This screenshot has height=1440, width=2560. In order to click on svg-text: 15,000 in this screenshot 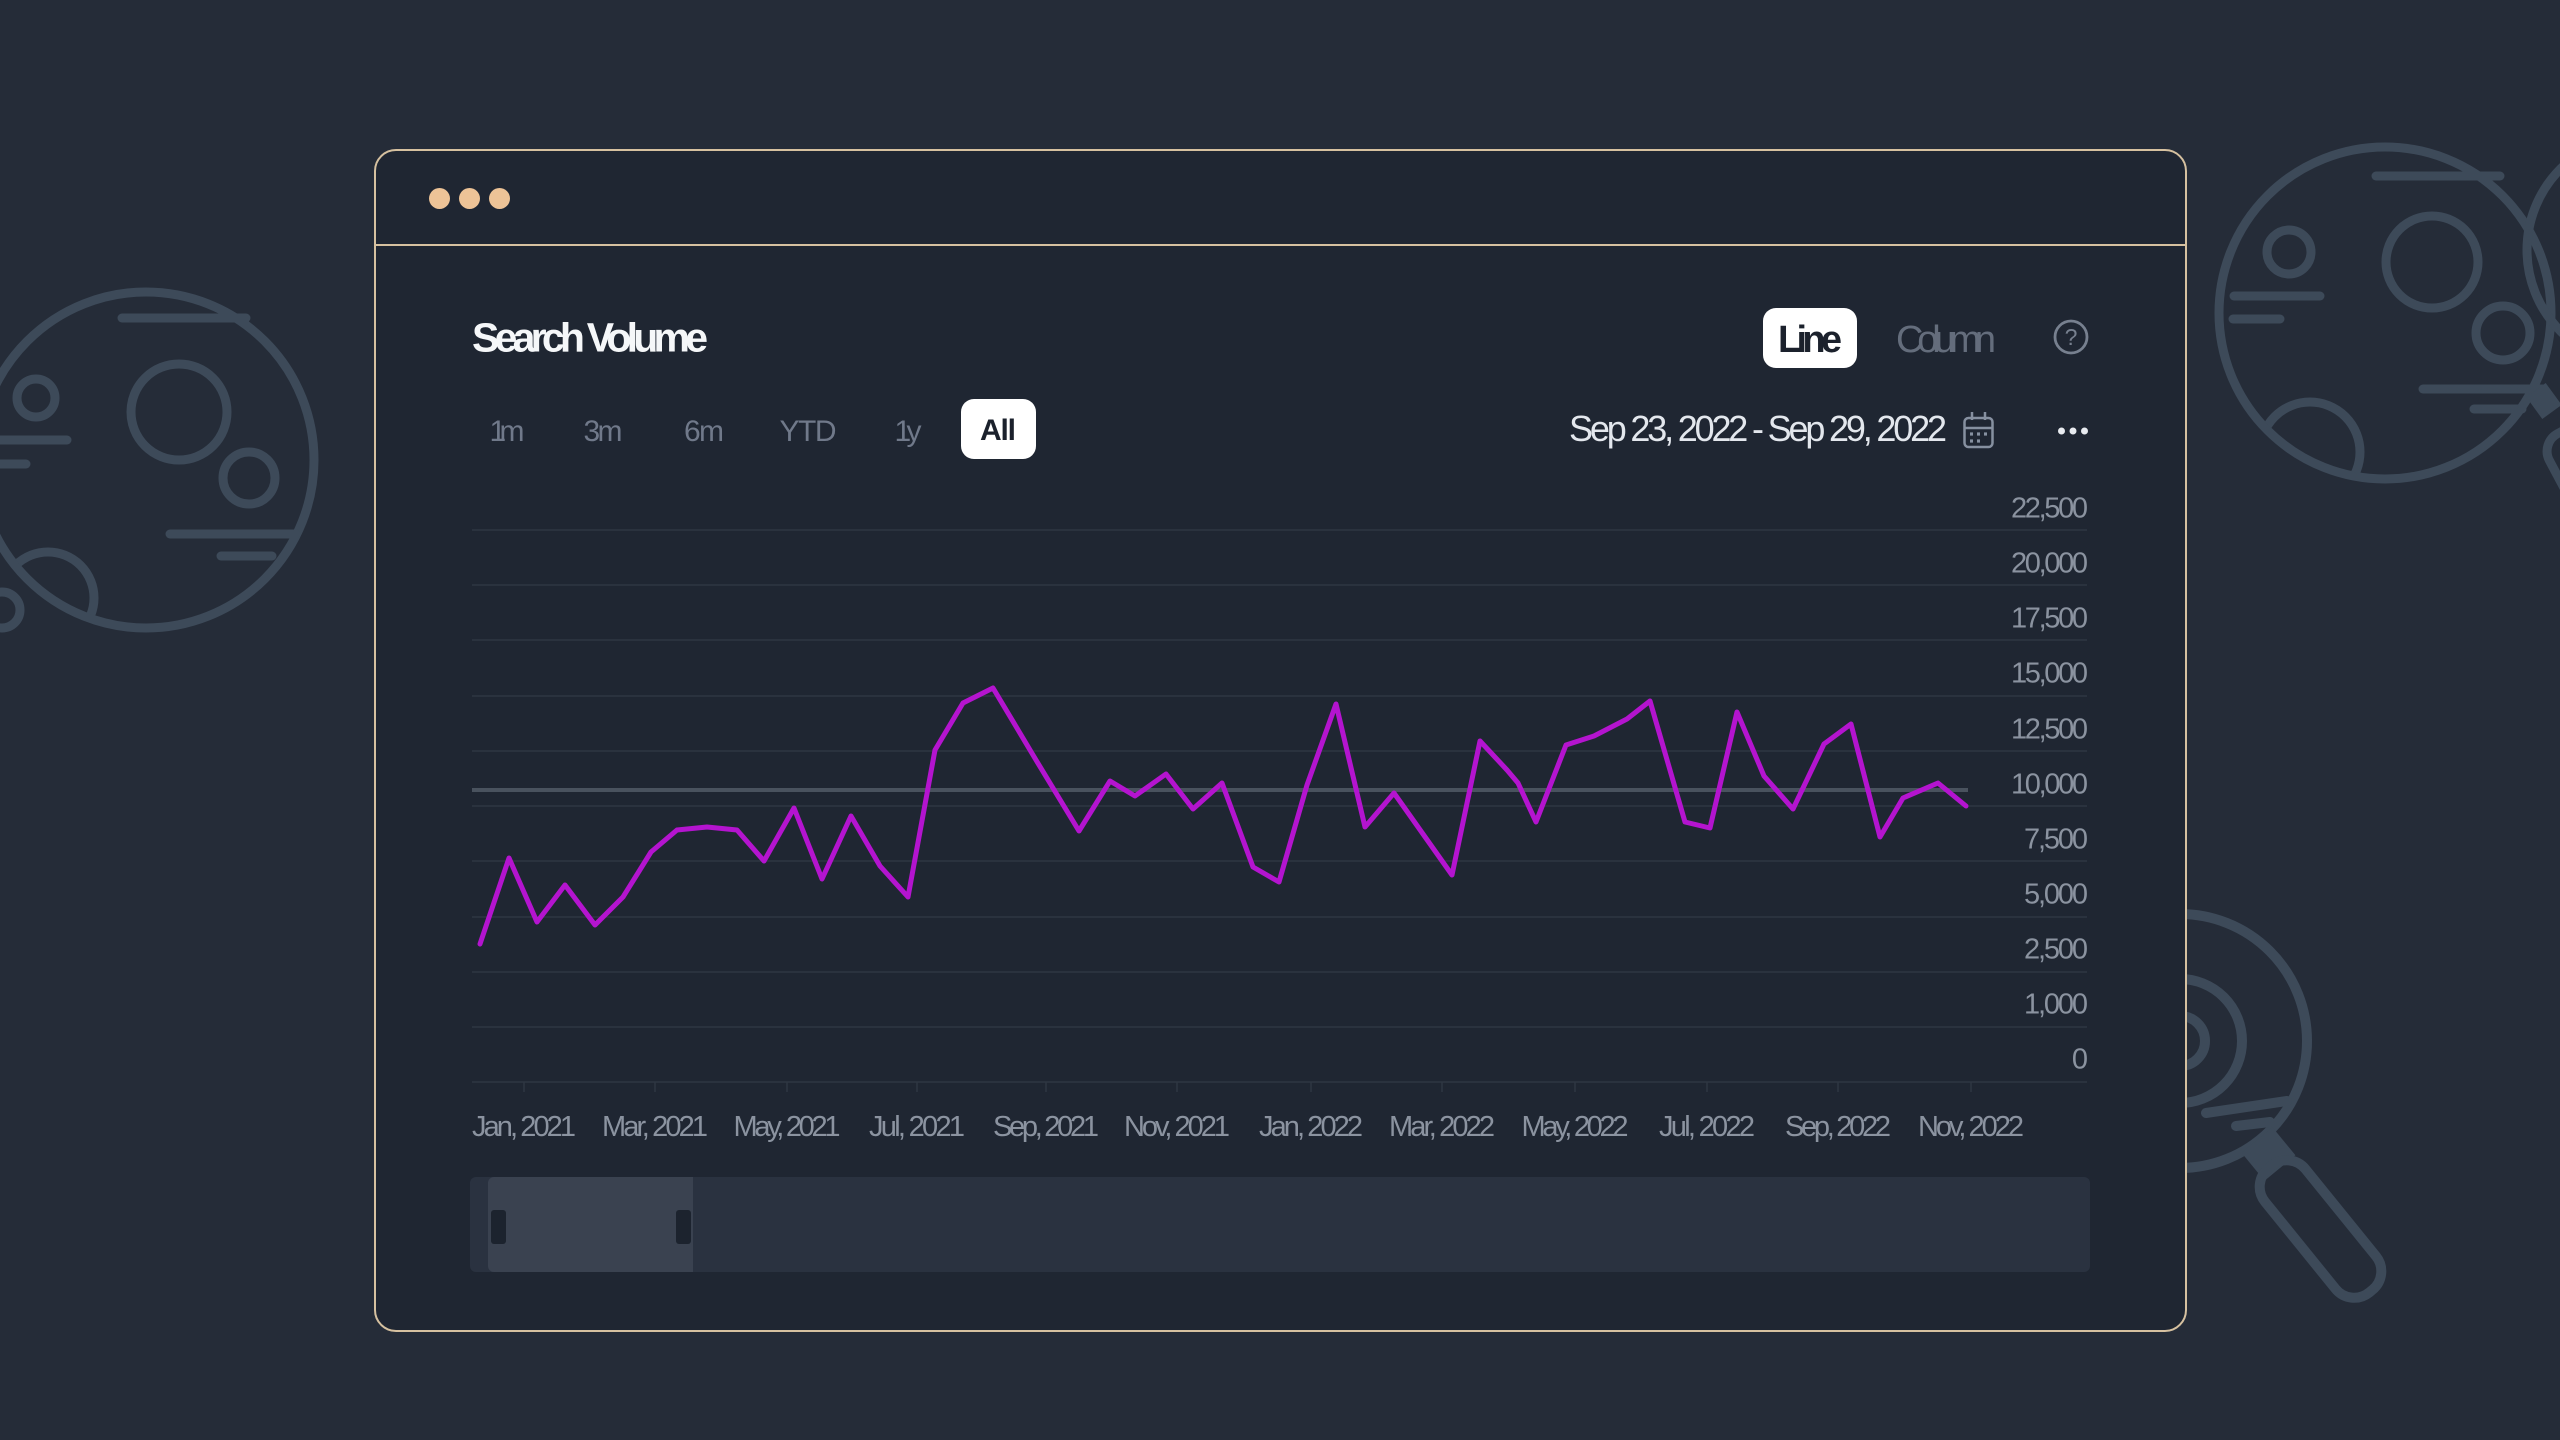, I will do `click(2049, 674)`.